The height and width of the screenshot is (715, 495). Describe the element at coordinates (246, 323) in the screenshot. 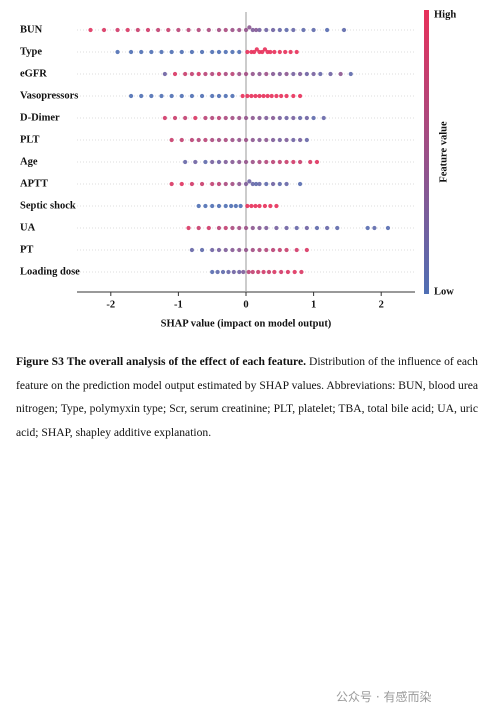

I see `x-axis-label: SHAP value (impact on model output)` at that location.